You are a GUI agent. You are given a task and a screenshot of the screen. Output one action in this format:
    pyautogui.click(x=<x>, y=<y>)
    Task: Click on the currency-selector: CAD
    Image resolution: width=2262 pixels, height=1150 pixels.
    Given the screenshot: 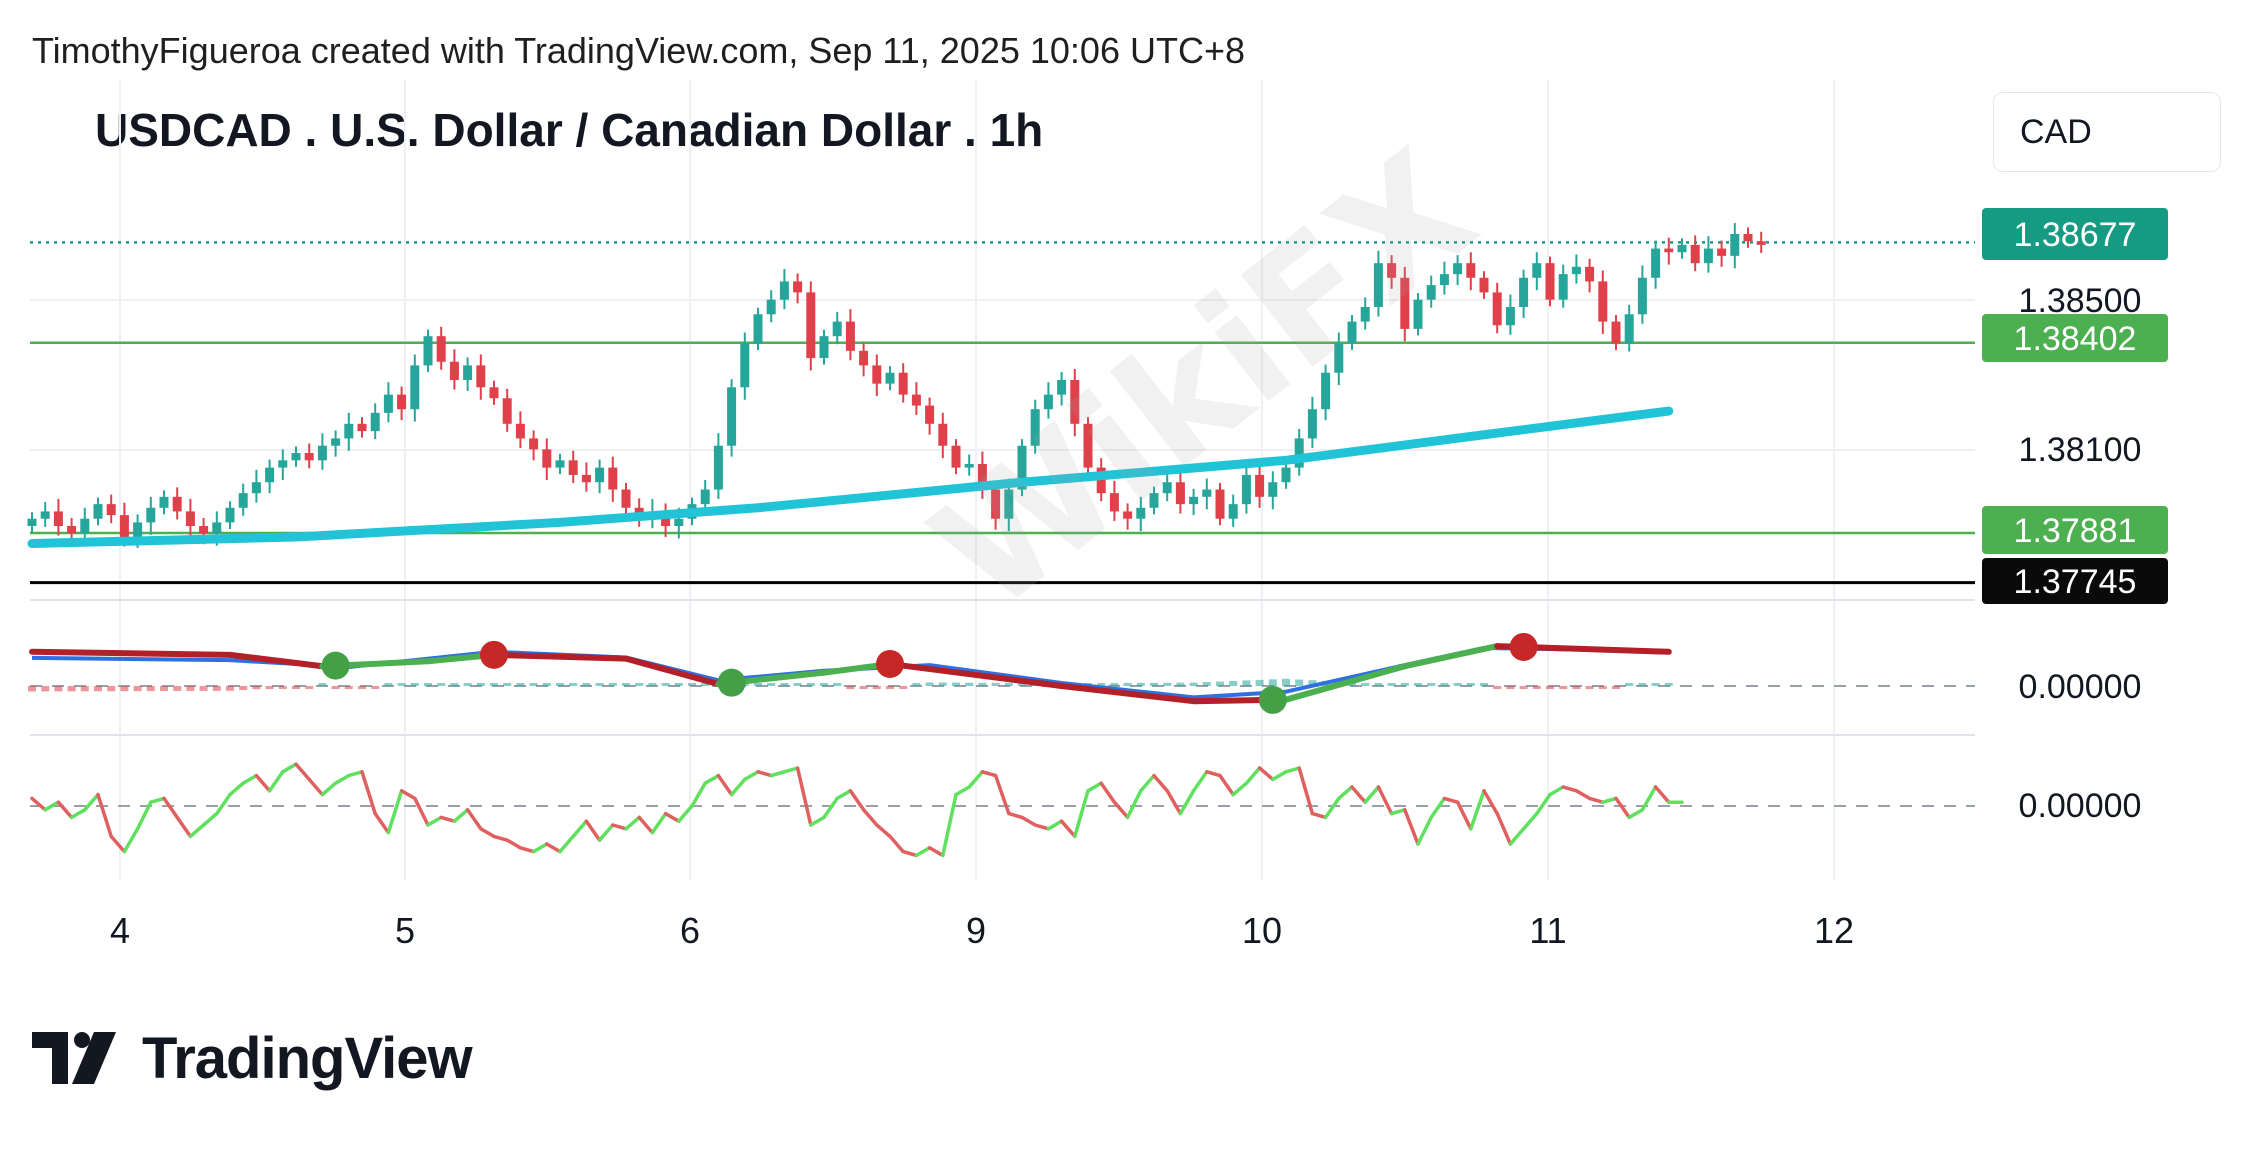 What is the action you would take?
    pyautogui.click(x=2107, y=132)
    